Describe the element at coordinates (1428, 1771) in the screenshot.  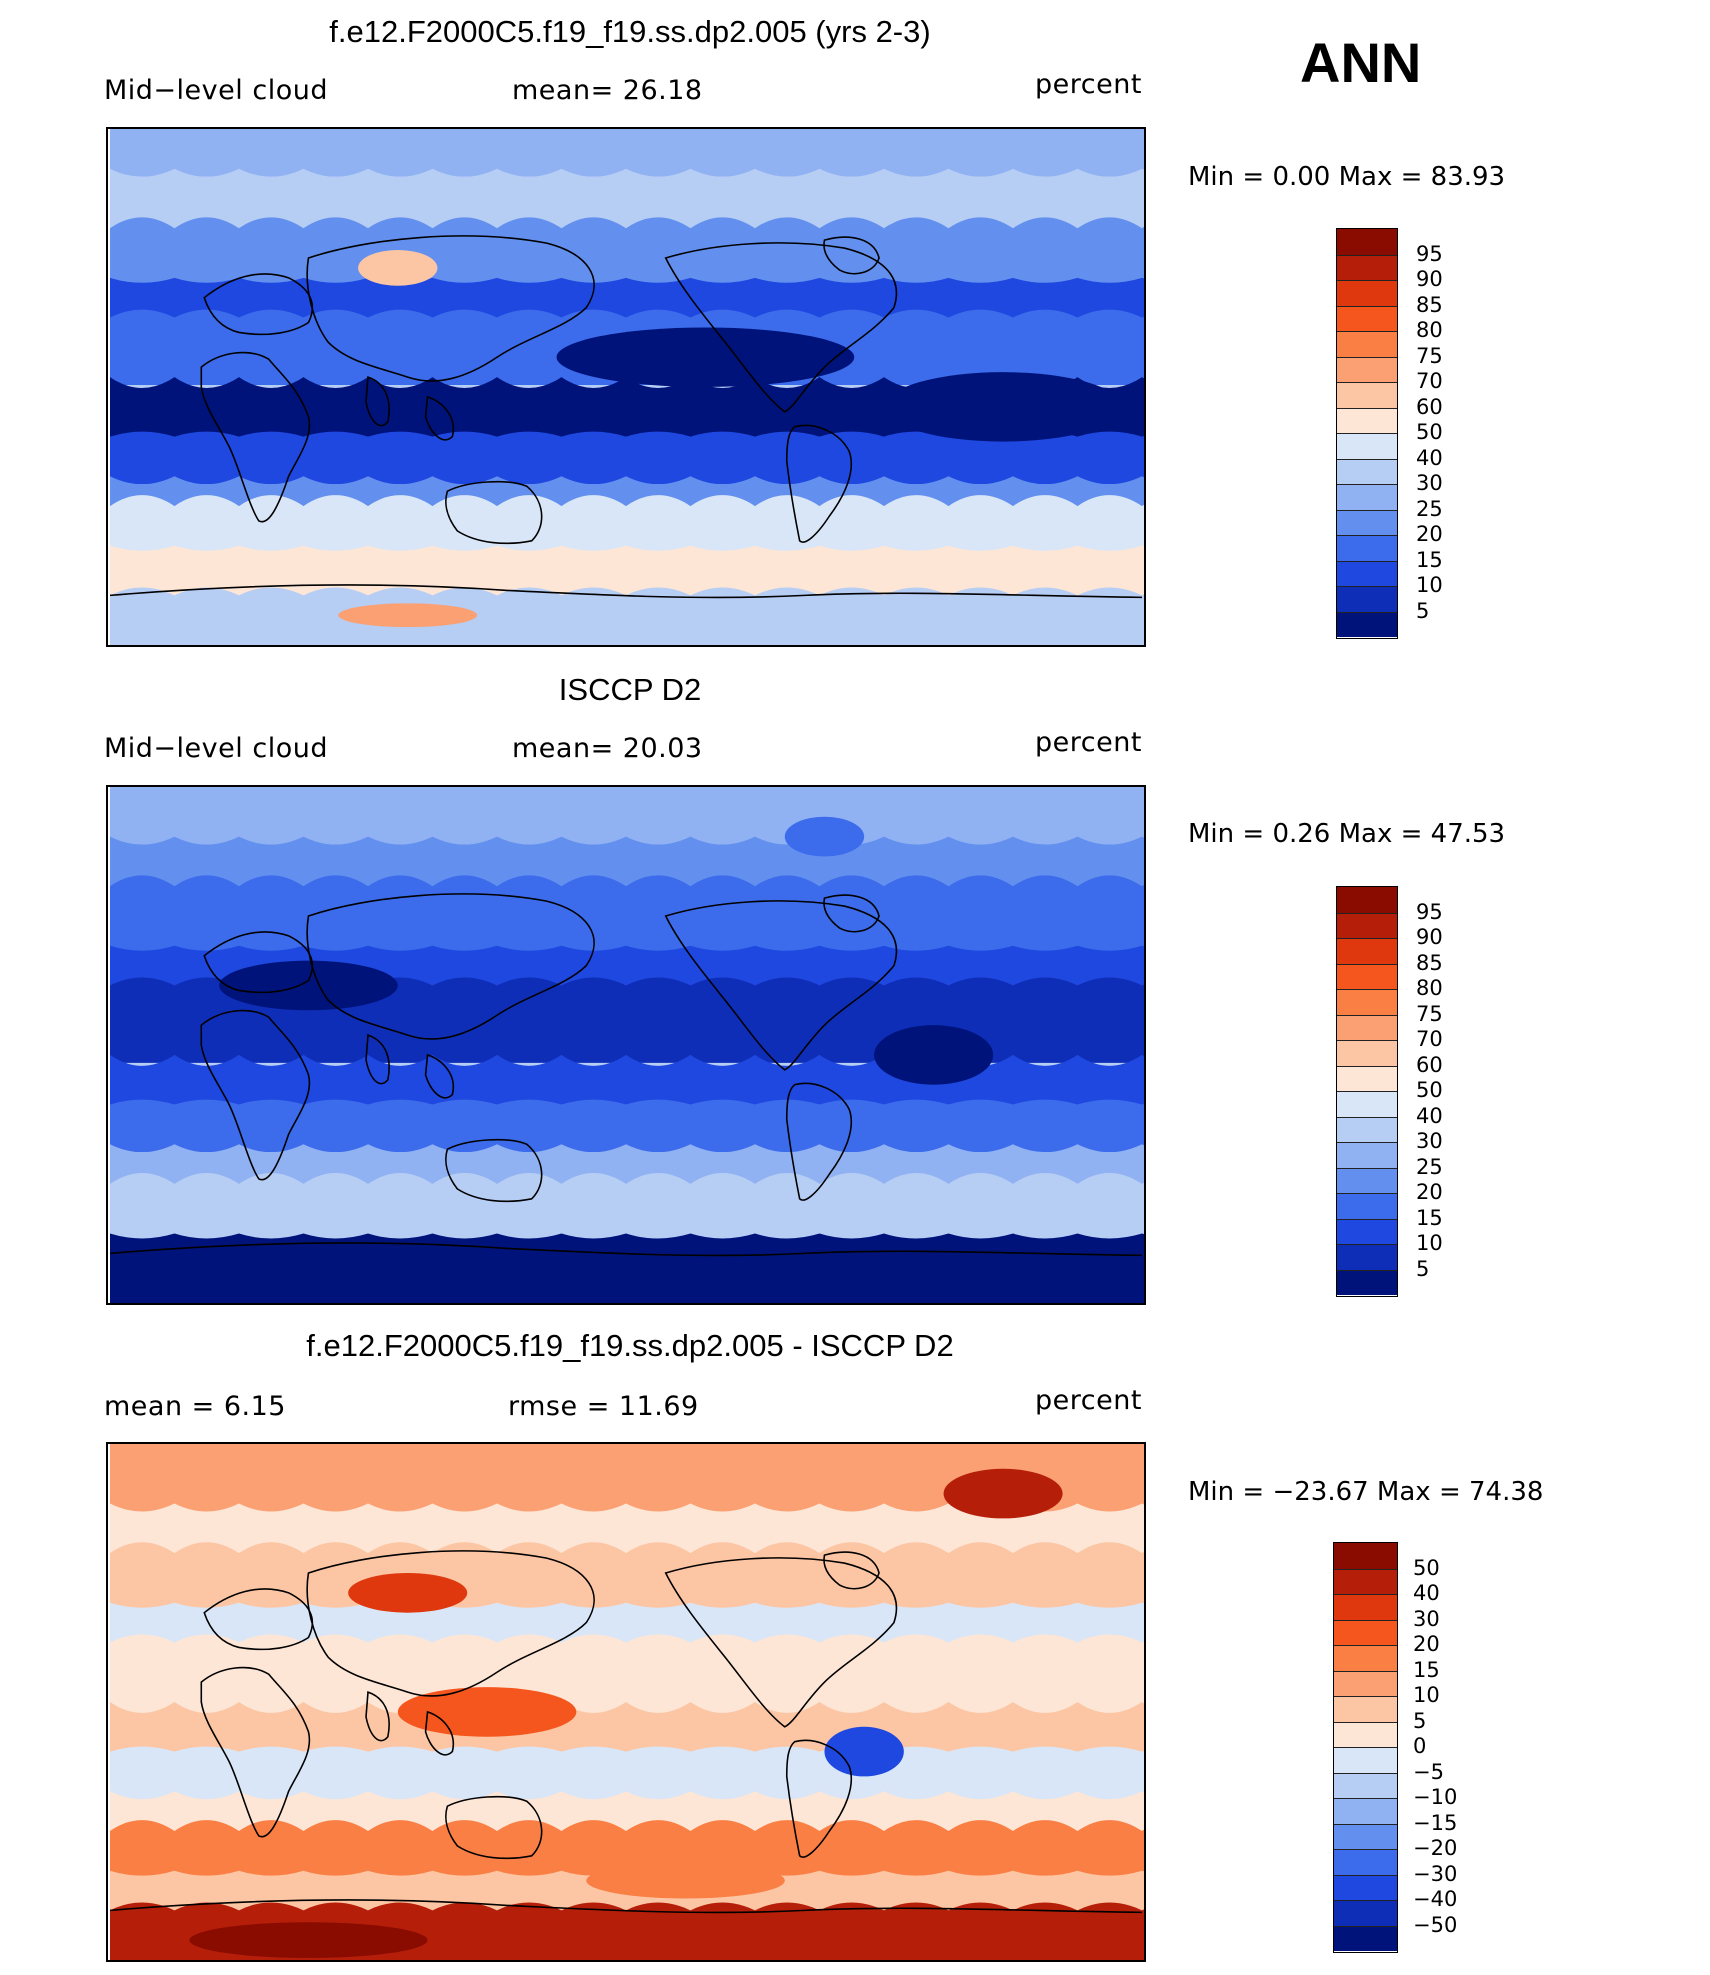
I see `colorbar-tick-label: −5` at that location.